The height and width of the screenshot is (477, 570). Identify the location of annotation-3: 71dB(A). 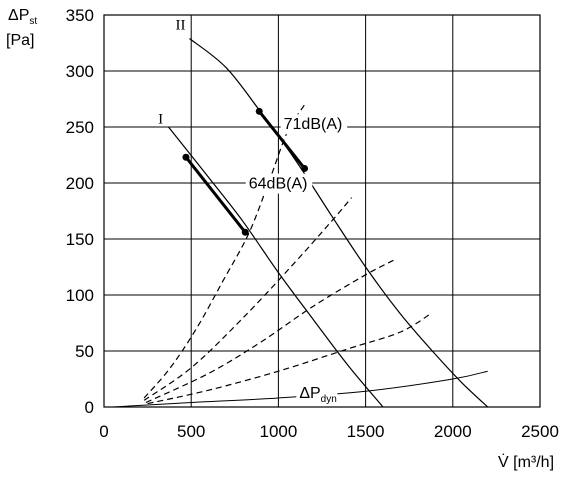
(313, 124).